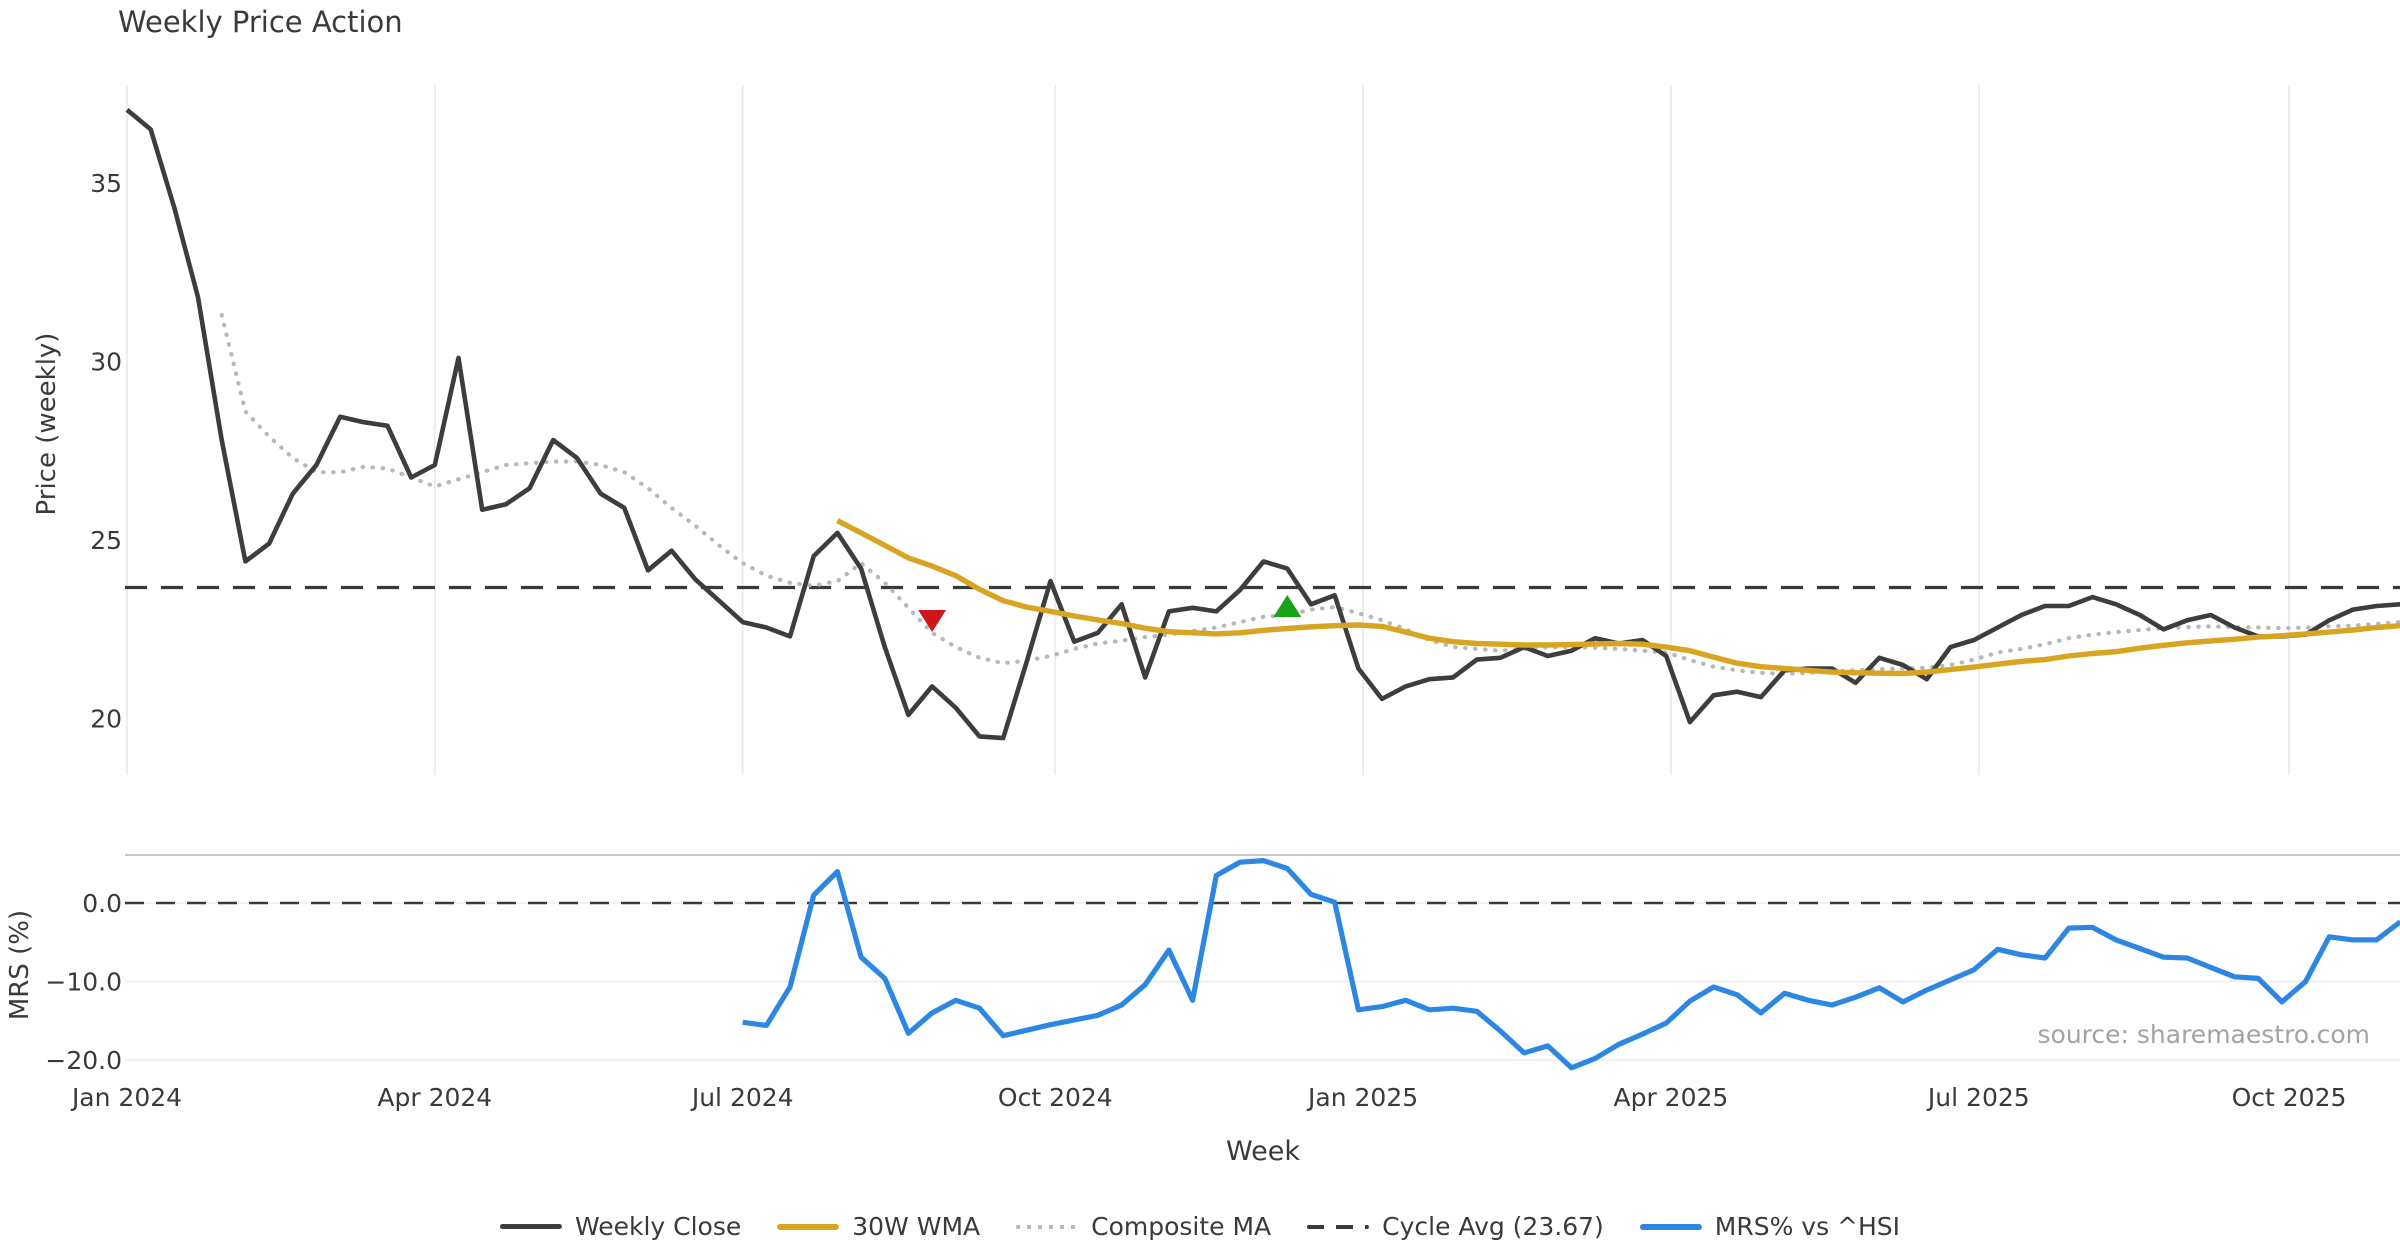  What do you see at coordinates (1047, 1226) in the screenshot?
I see `composite-ma-line-swatch-icon` at bounding box center [1047, 1226].